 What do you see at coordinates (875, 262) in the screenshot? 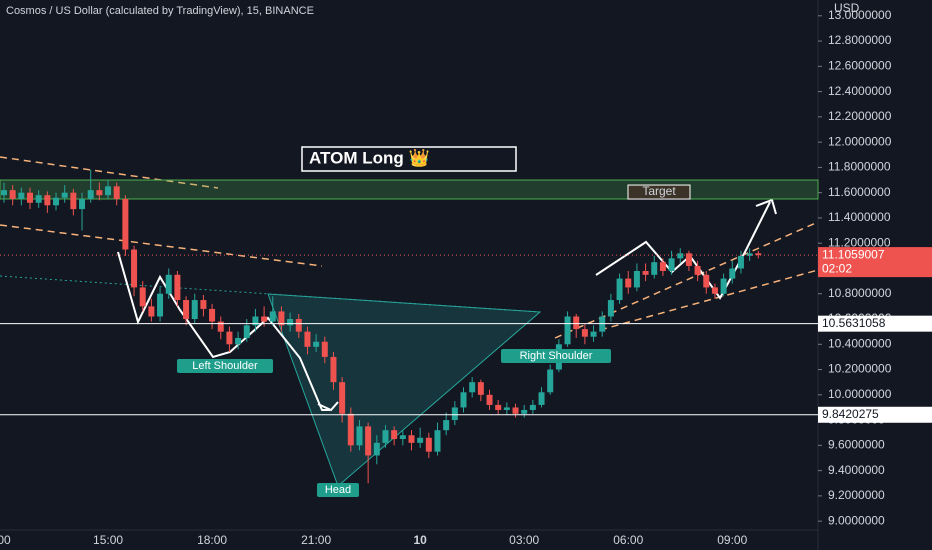
I see `last-price-box` at bounding box center [875, 262].